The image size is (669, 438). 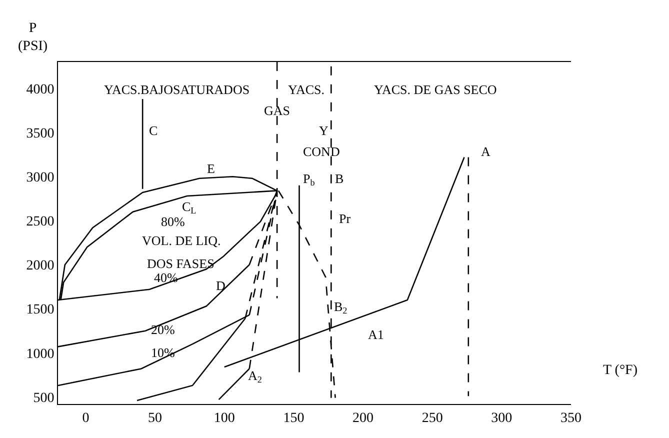 I want to click on annotation: B$_{2}$, so click(x=341, y=307).